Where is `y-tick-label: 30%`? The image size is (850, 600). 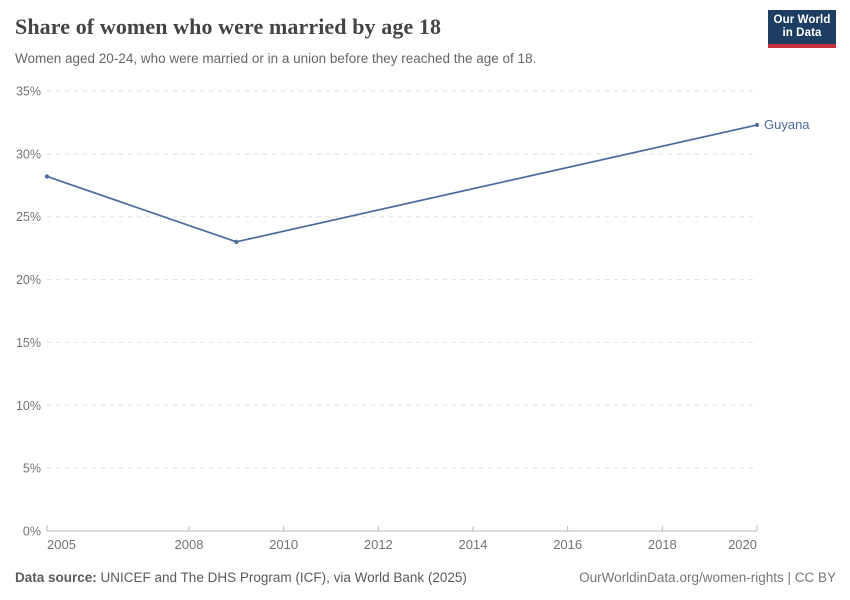
y-tick-label: 30% is located at coordinates (28, 154).